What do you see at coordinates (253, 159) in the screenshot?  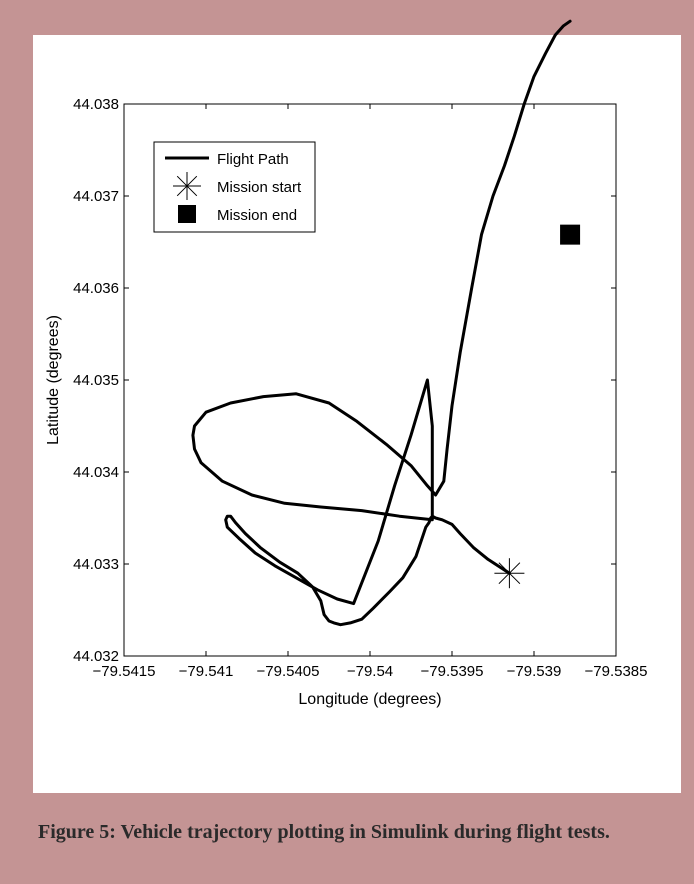 I see `legend-entry-label: Flight Path` at bounding box center [253, 159].